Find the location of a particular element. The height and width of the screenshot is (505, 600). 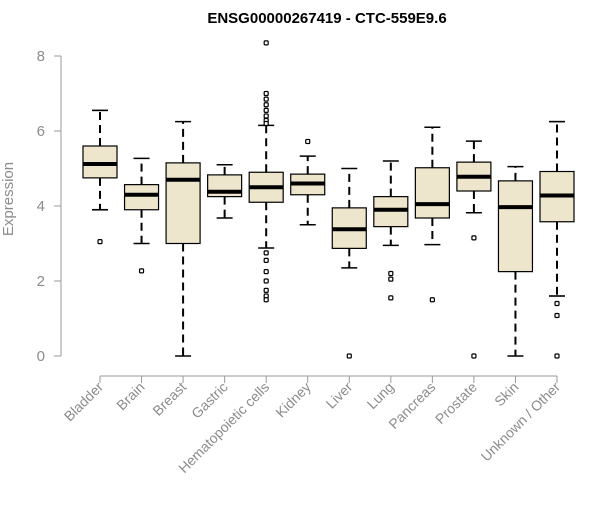

x-tick-label: Prostate is located at coordinates (456, 403).